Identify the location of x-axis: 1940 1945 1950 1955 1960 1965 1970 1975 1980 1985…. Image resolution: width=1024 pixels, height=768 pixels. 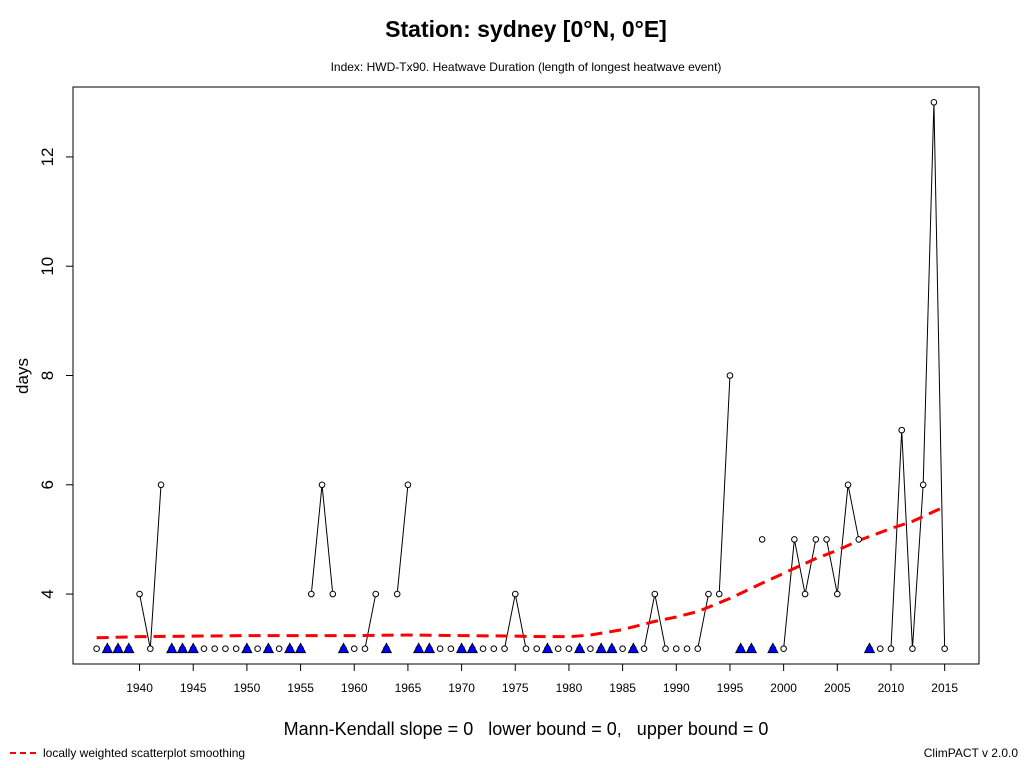
(542, 679).